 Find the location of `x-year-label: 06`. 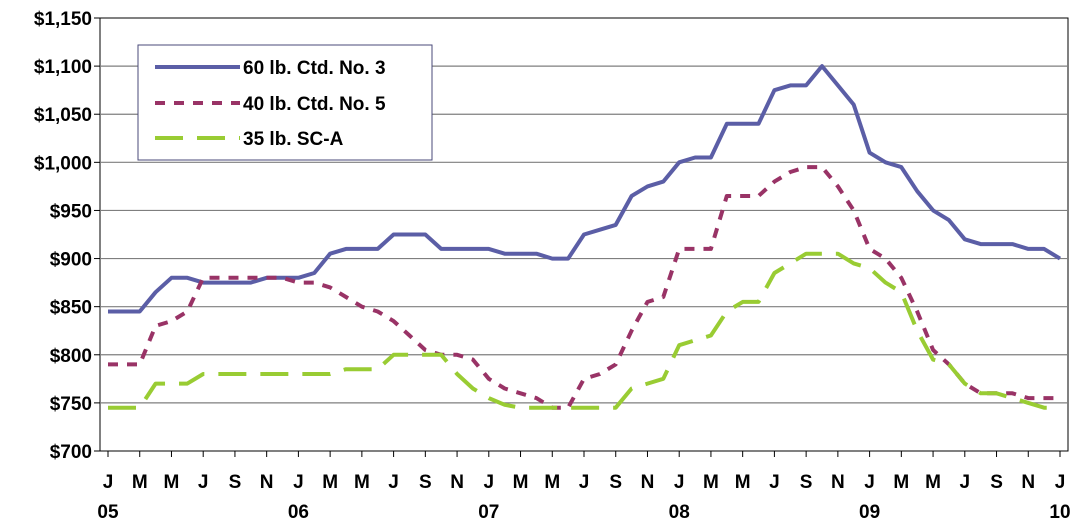

x-year-label: 06 is located at coordinates (298, 512).